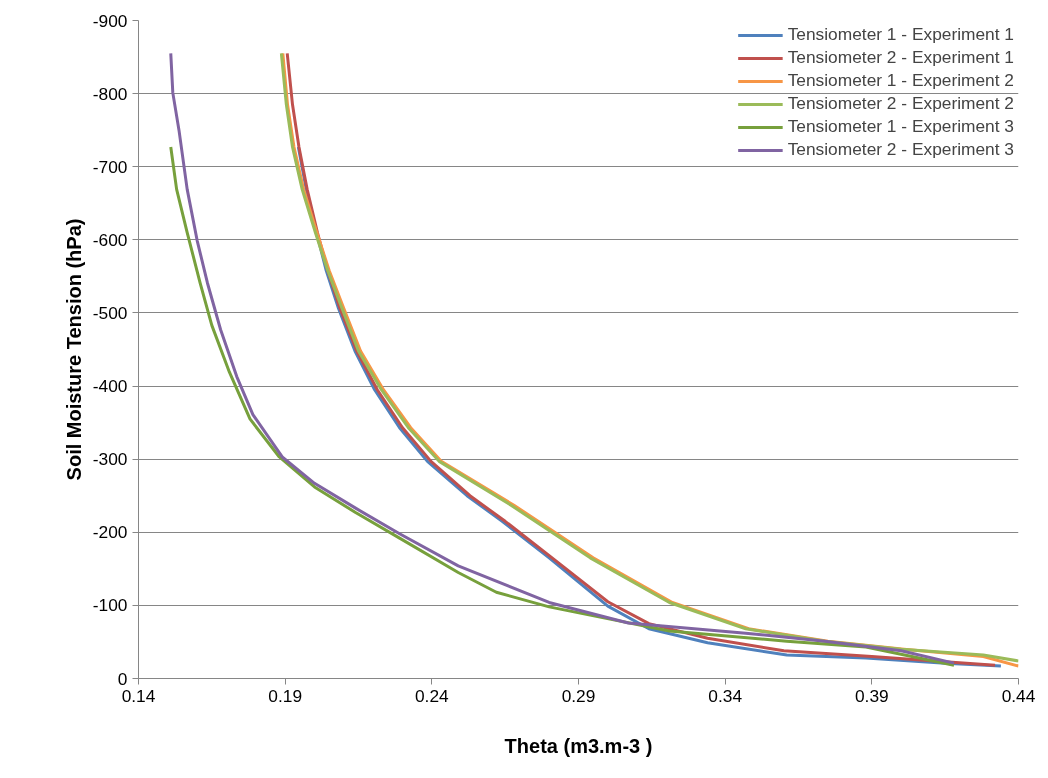 This screenshot has width=1048, height=778. I want to click on y-tick-label: -800, so click(110, 93).